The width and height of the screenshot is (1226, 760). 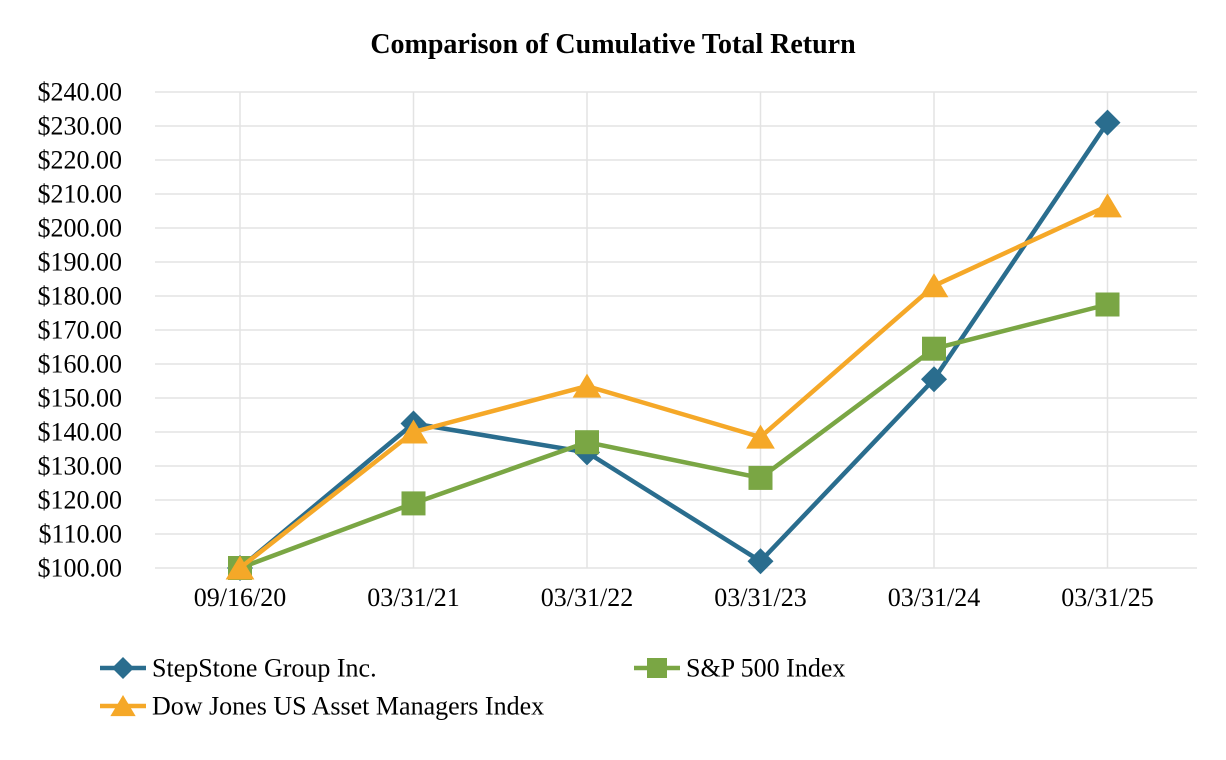 What do you see at coordinates (80, 262) in the screenshot?
I see `y-tick-label: $190.00` at bounding box center [80, 262].